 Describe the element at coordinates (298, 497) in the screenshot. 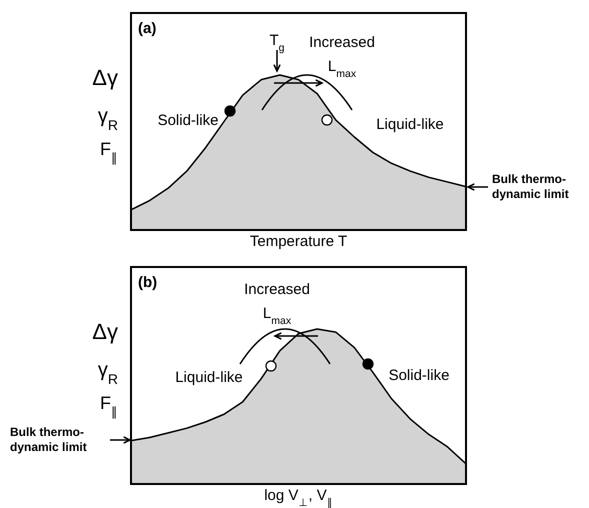

I see `x-axis-title: log V$_{⊥}$, V$_{∥}$` at that location.